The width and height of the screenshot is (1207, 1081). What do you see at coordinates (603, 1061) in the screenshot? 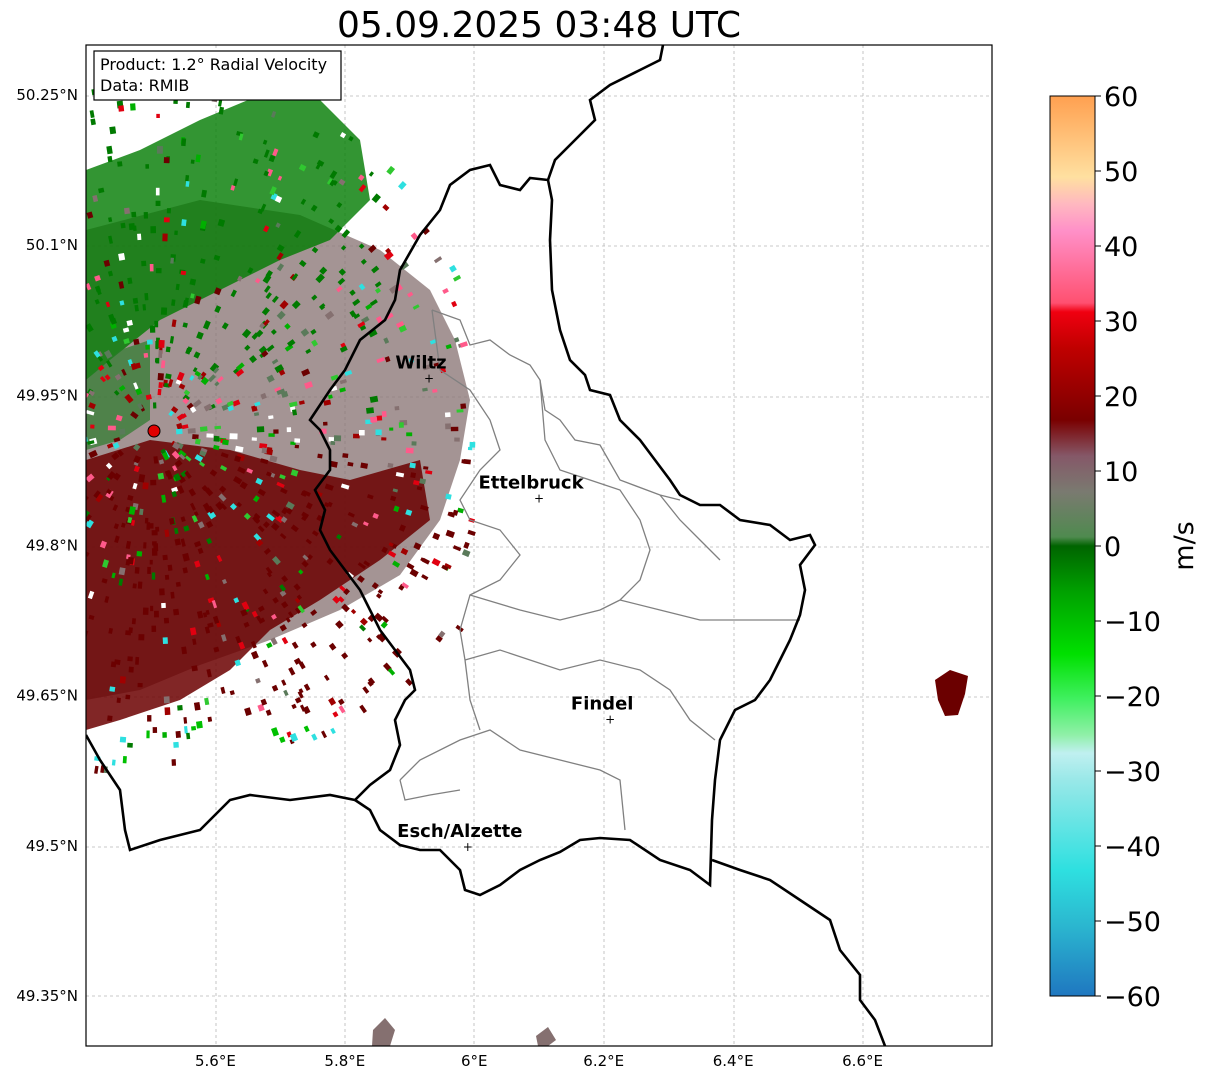
I see `longitude-tick-label: 6.2°E` at bounding box center [603, 1061].